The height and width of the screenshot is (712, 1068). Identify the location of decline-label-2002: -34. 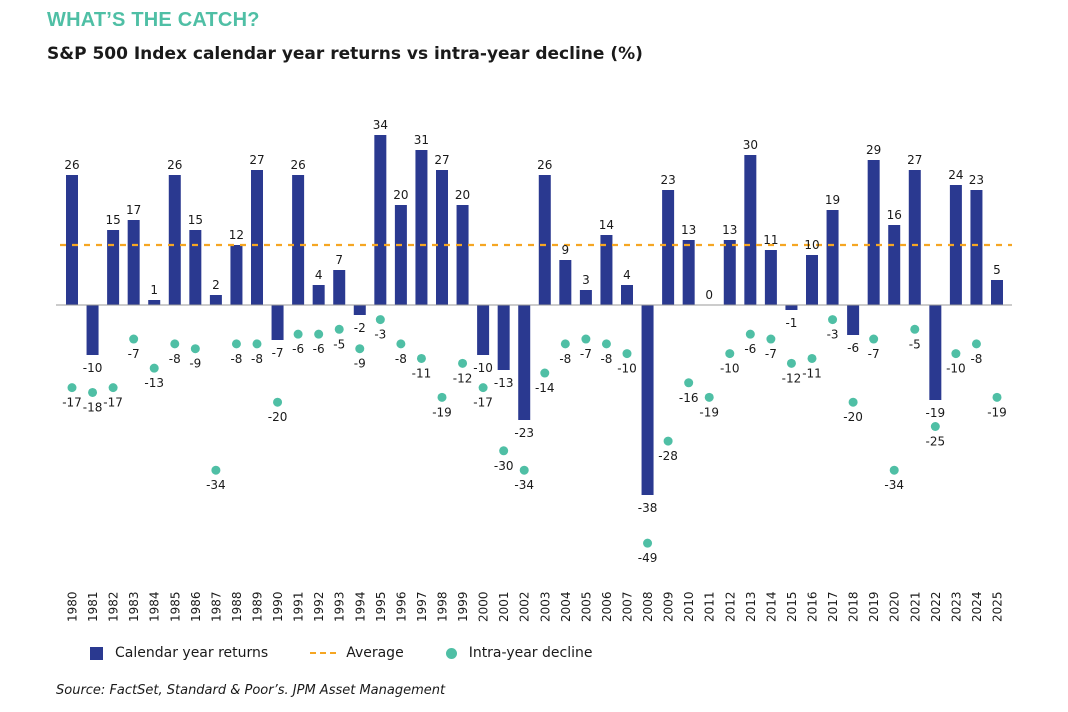
(524, 485).